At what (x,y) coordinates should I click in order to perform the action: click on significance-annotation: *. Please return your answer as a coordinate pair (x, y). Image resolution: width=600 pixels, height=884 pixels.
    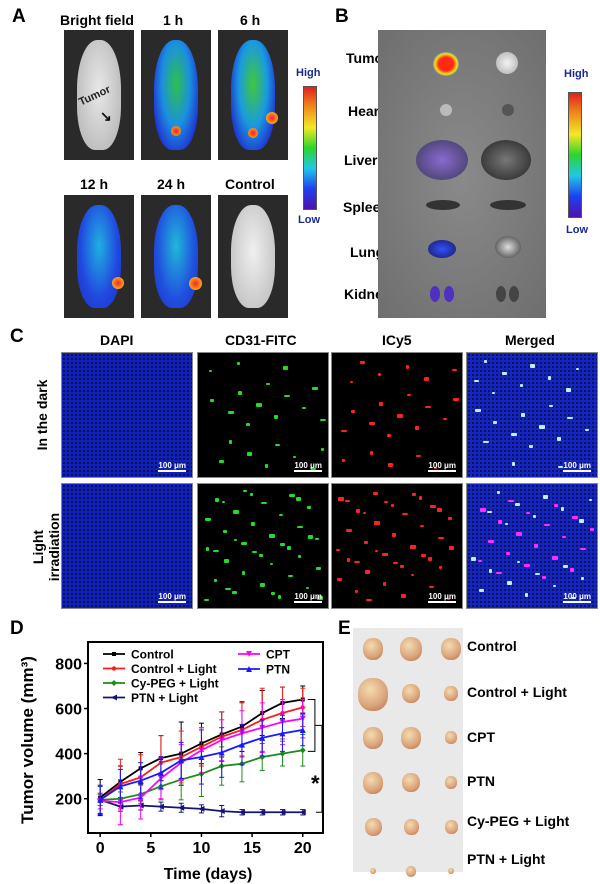
    Looking at the image, I should click on (315, 783).